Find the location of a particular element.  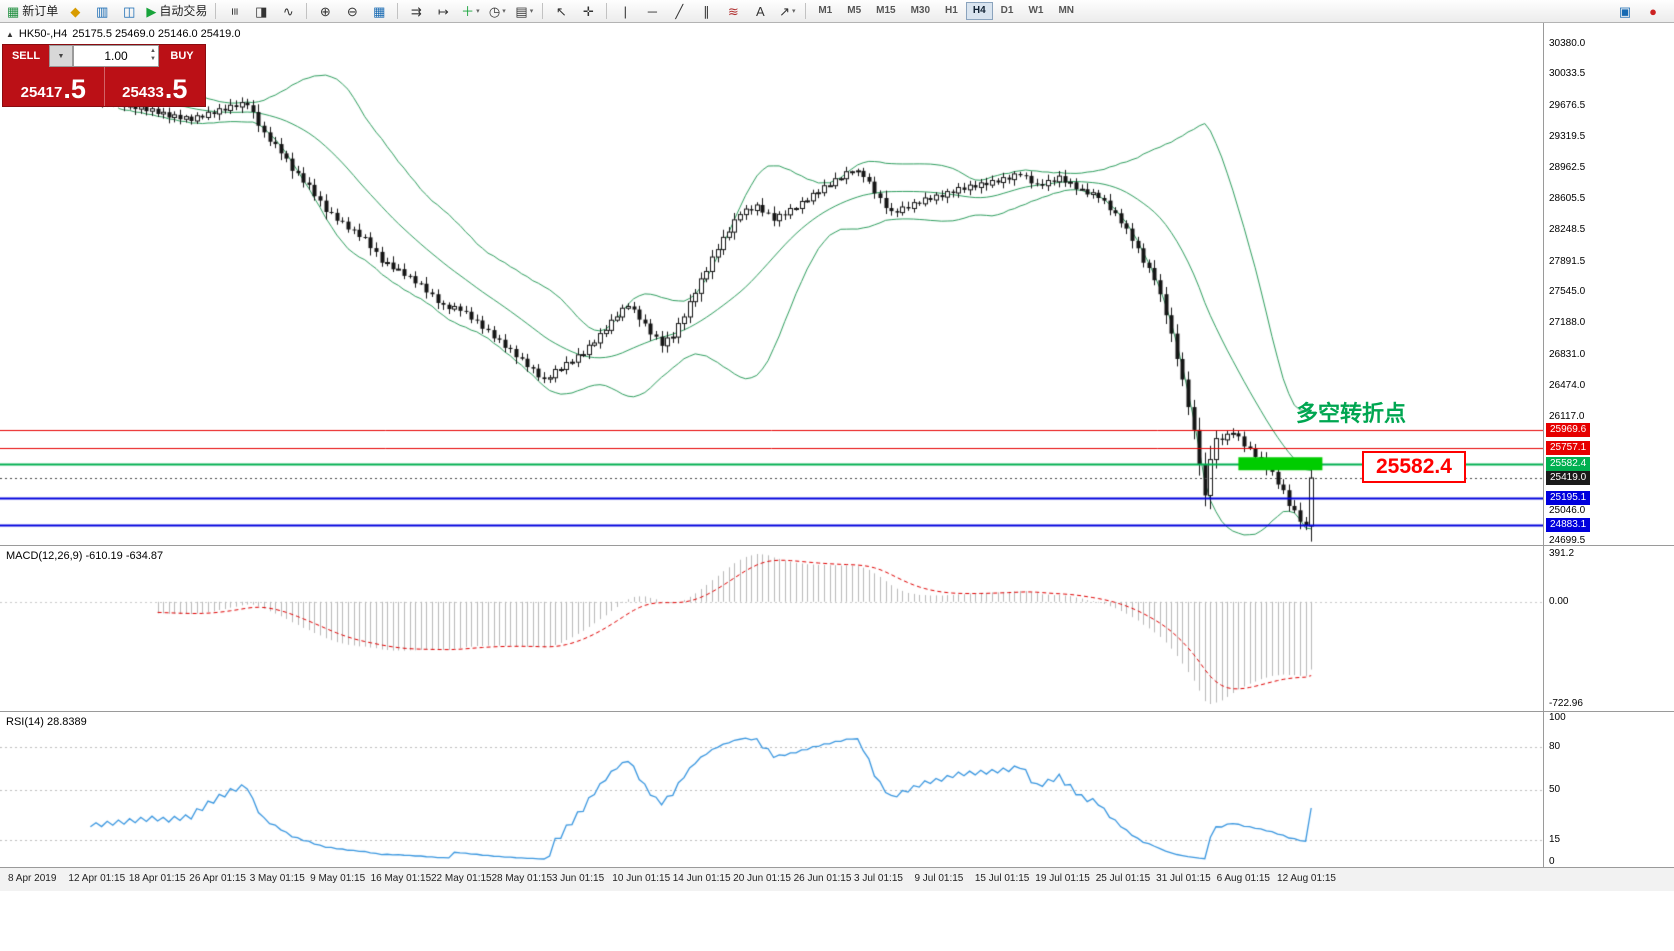

buy-header-button: BUY is located at coordinates (182, 56).